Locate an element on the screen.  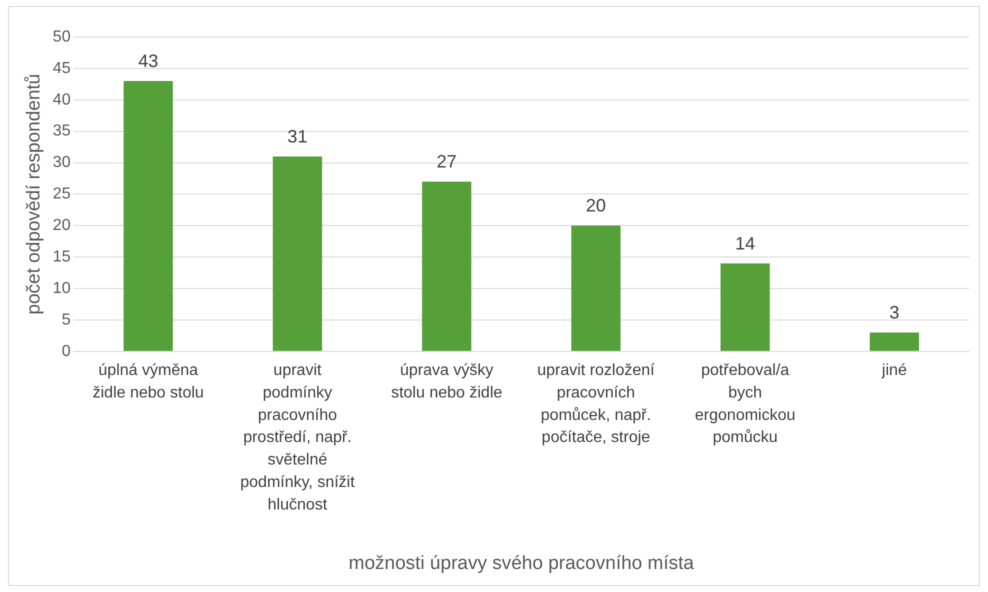
x-tick-label: úplná výměna židle nebo stolu is located at coordinates (148, 382).